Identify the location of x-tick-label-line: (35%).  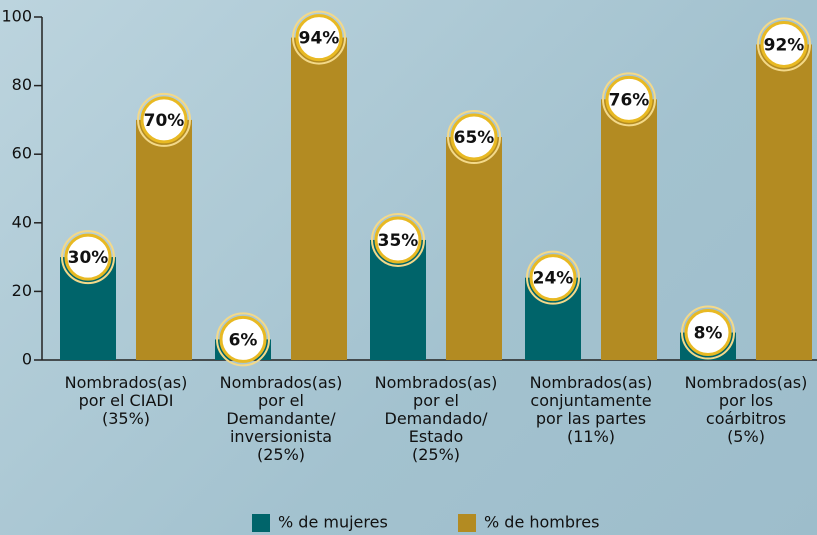
(126, 418).